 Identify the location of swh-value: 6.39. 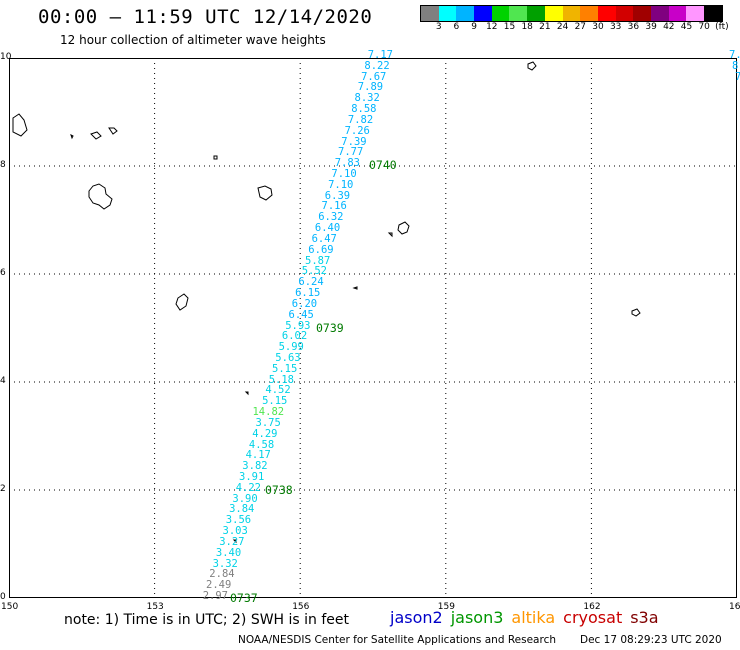
(337, 195).